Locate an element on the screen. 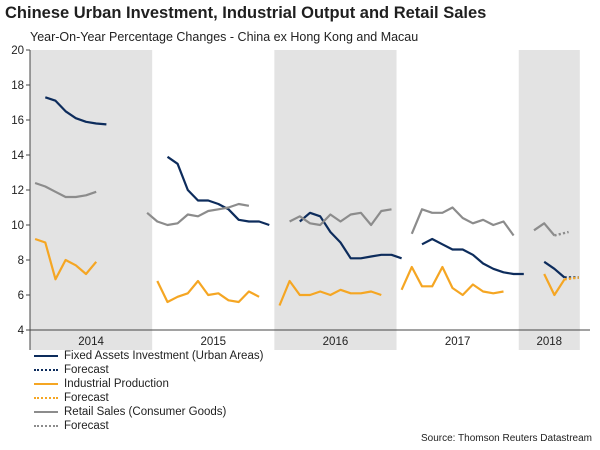 The image size is (600, 450). year-band-2014 is located at coordinates (91, 200).